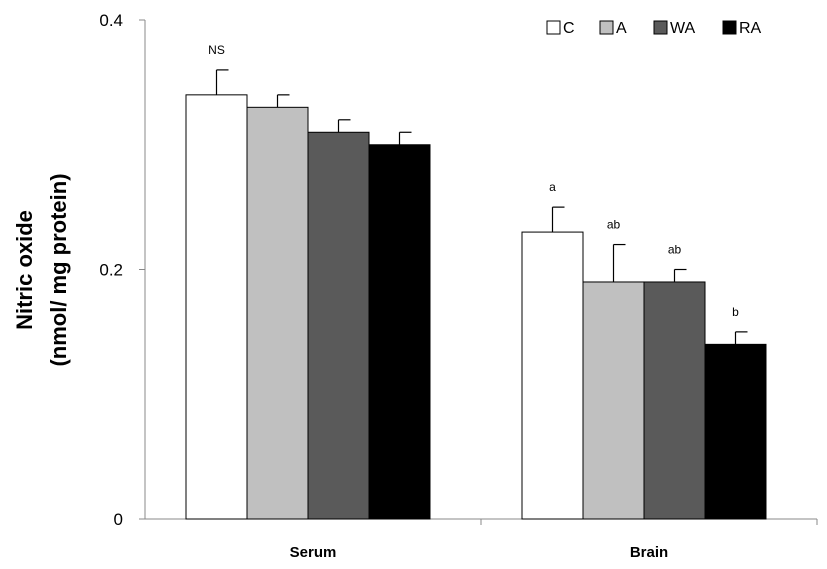 Image resolution: width=827 pixels, height=569 pixels. What do you see at coordinates (216, 50) in the screenshot?
I see `significance-label: NS` at bounding box center [216, 50].